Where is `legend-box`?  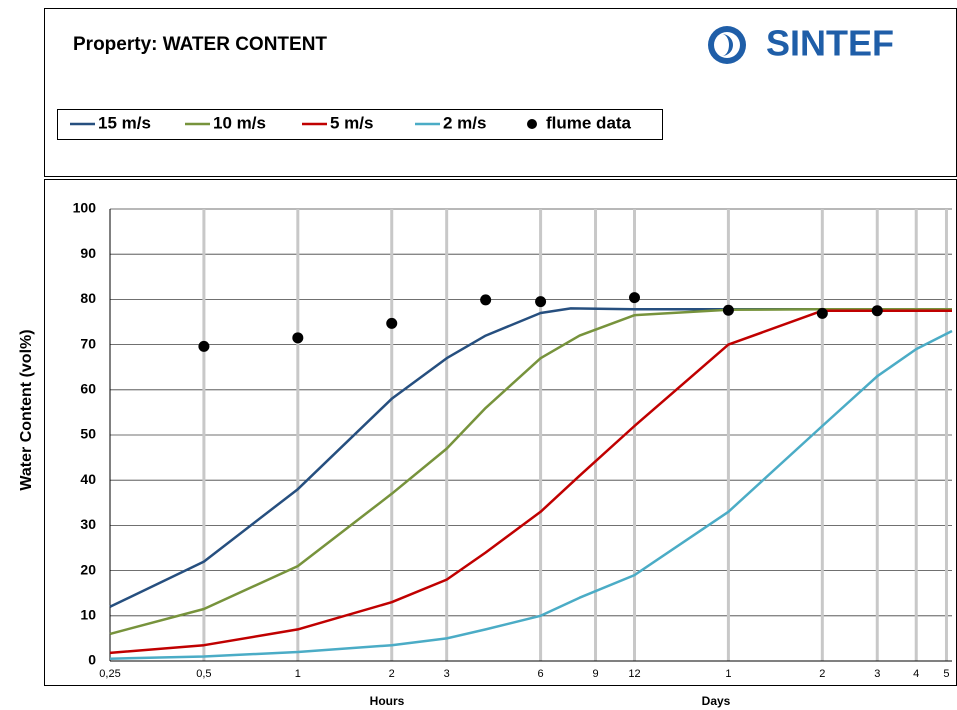 legend-box is located at coordinates (360, 124).